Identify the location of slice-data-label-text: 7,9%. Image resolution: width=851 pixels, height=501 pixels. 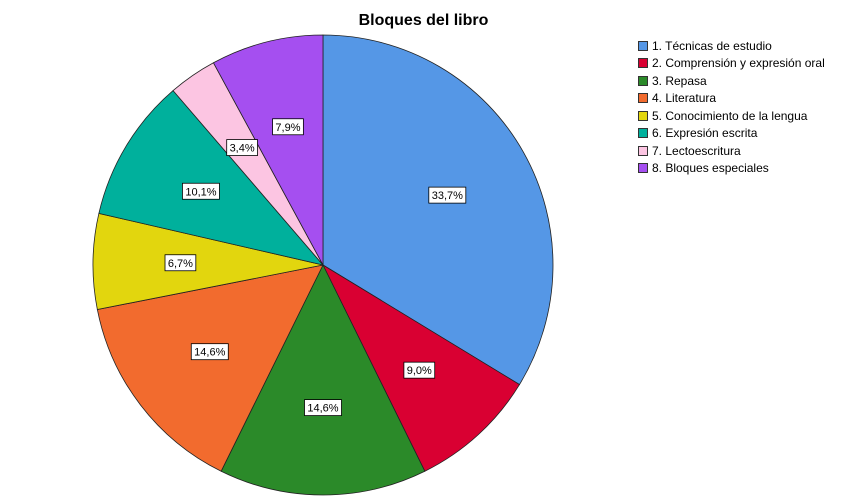
(287, 128).